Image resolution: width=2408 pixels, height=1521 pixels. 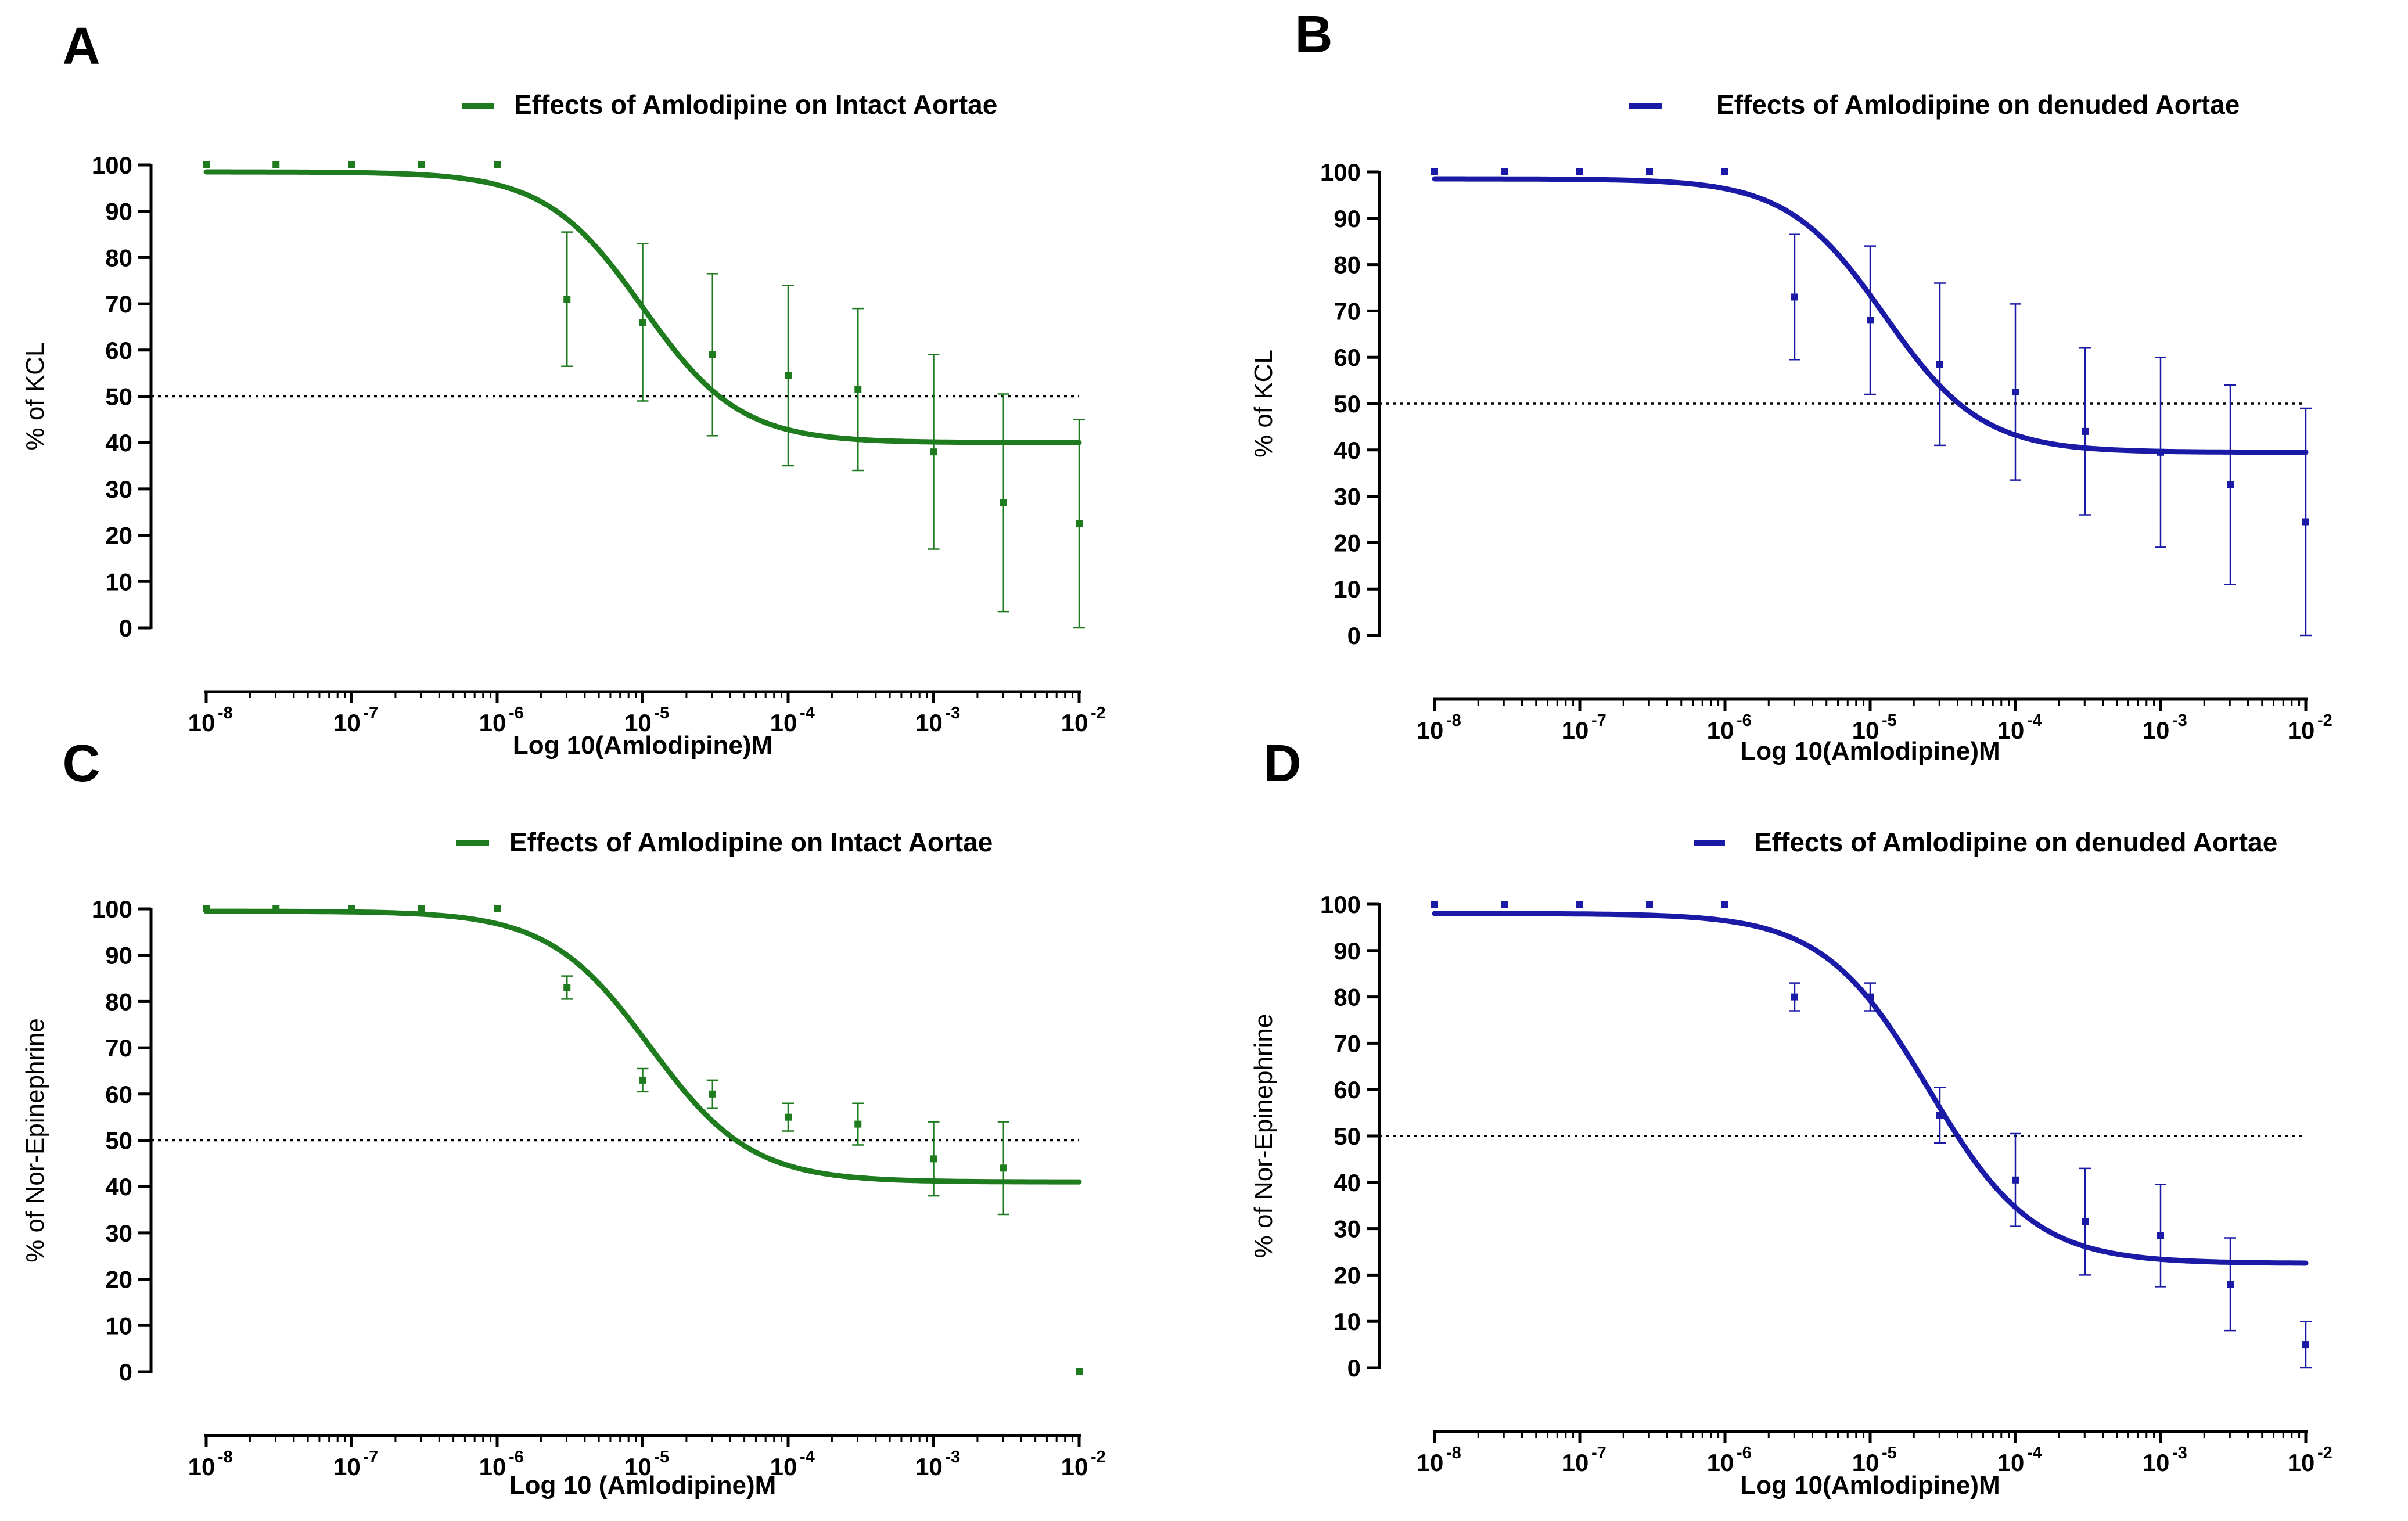 What do you see at coordinates (118, 1048) in the screenshot?
I see `y-tick-label: 70` at bounding box center [118, 1048].